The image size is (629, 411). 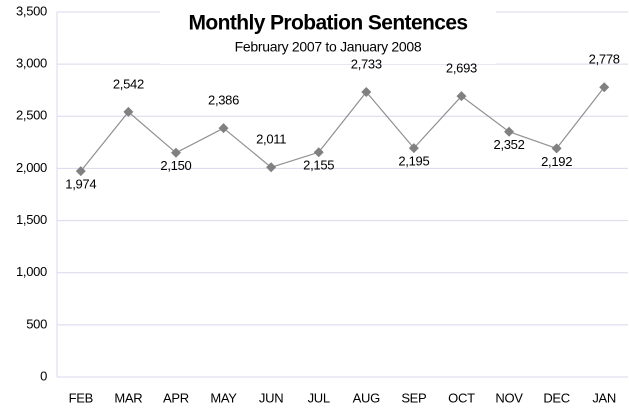 What do you see at coordinates (366, 63) in the screenshot?
I see `data-label: 2,733` at bounding box center [366, 63].